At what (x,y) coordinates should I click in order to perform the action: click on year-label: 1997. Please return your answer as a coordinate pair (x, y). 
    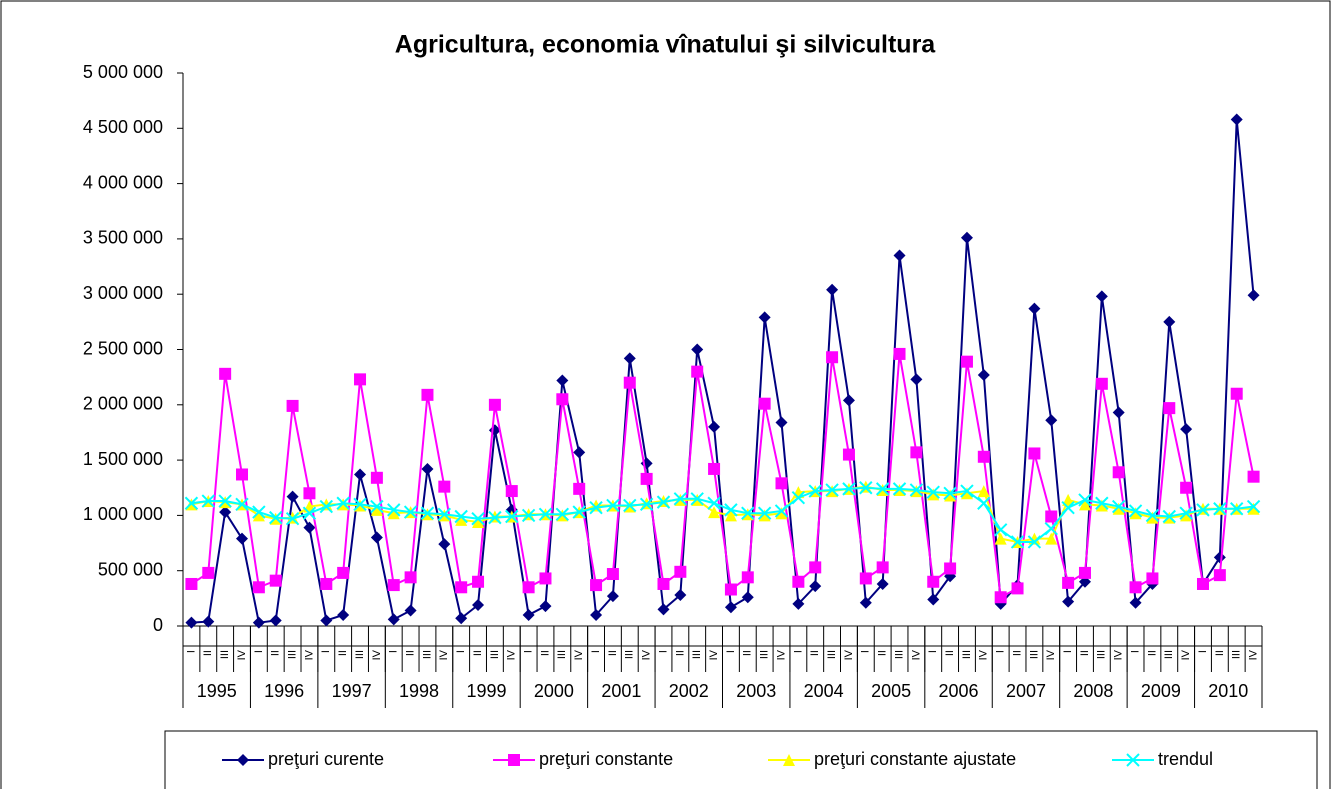
    Looking at the image, I should click on (352, 691).